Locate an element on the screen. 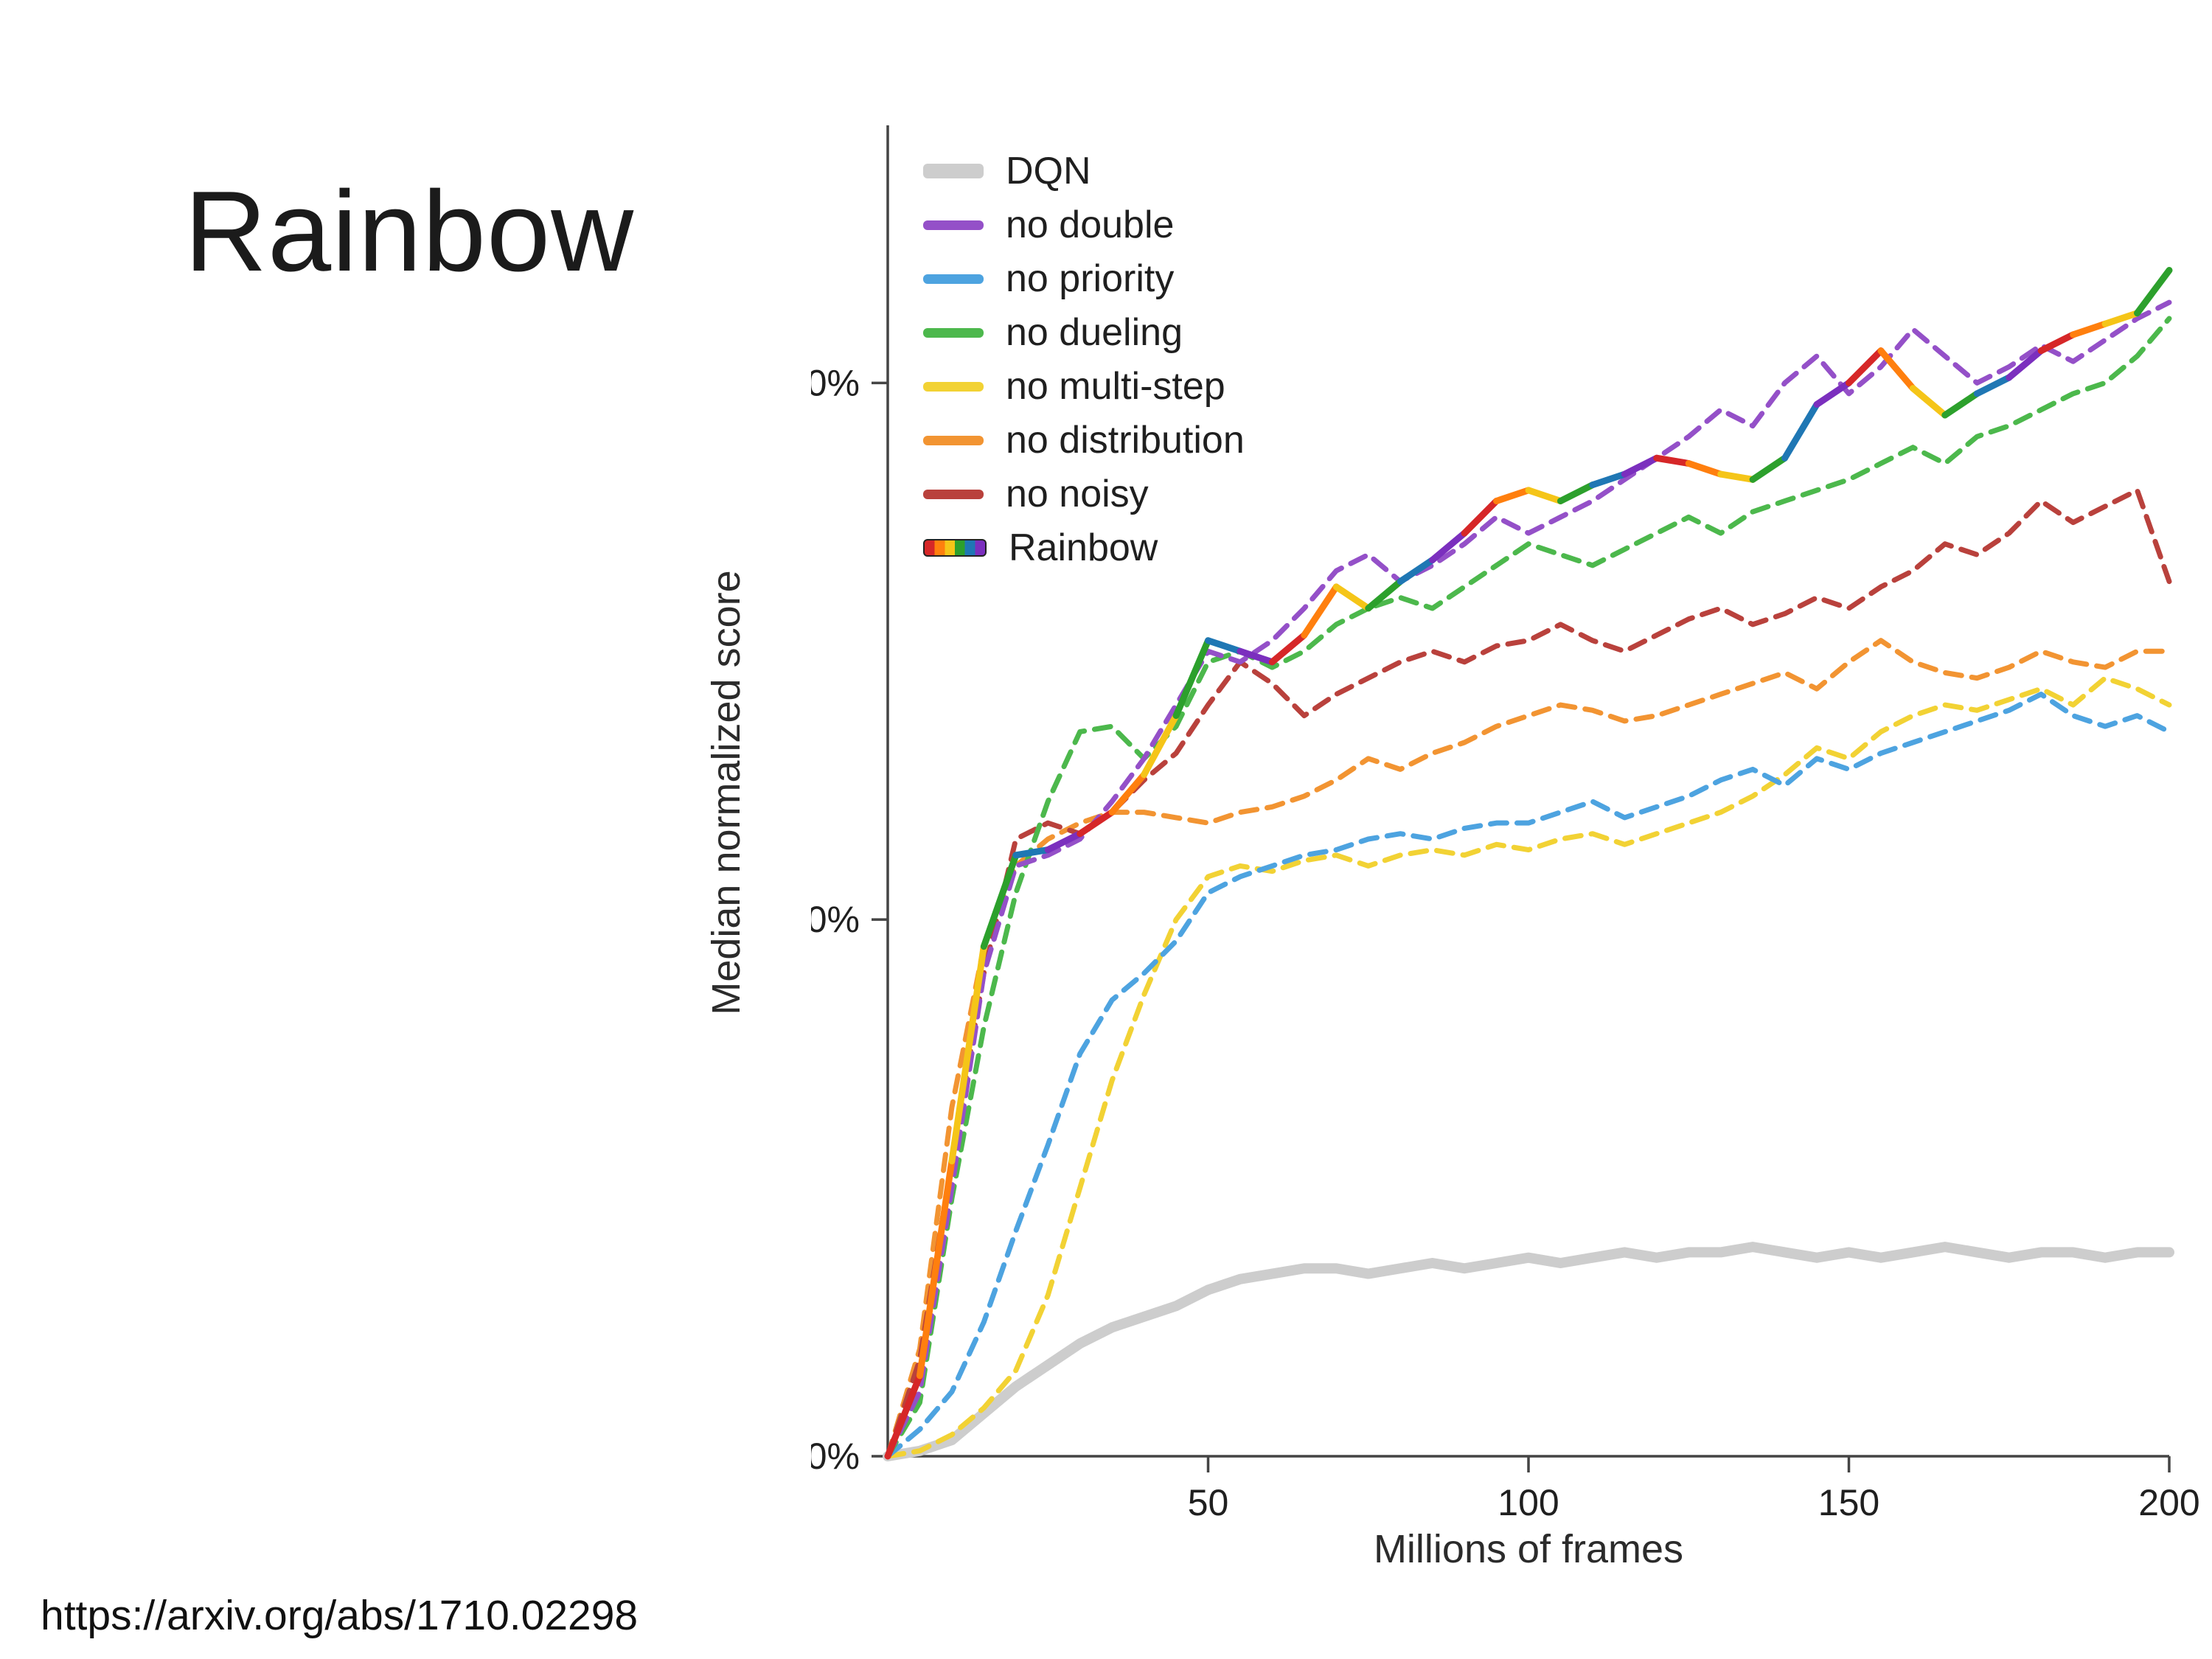 This screenshot has width=2212, height=1659. y-tick-label: 0% is located at coordinates (835, 1456).